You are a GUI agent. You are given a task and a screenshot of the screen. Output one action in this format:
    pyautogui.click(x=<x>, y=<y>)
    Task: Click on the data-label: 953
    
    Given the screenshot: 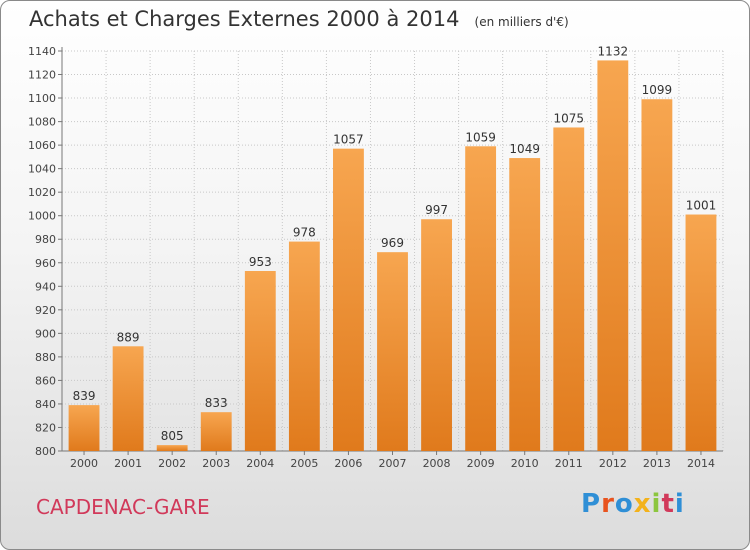 What is the action you would take?
    pyautogui.click(x=260, y=262)
    